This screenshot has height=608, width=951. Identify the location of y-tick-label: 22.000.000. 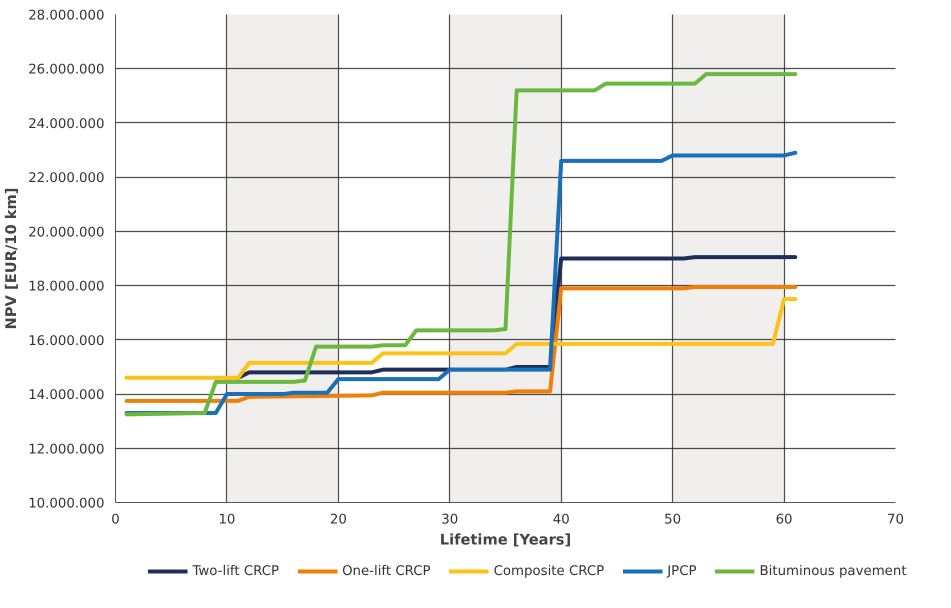
(66, 178).